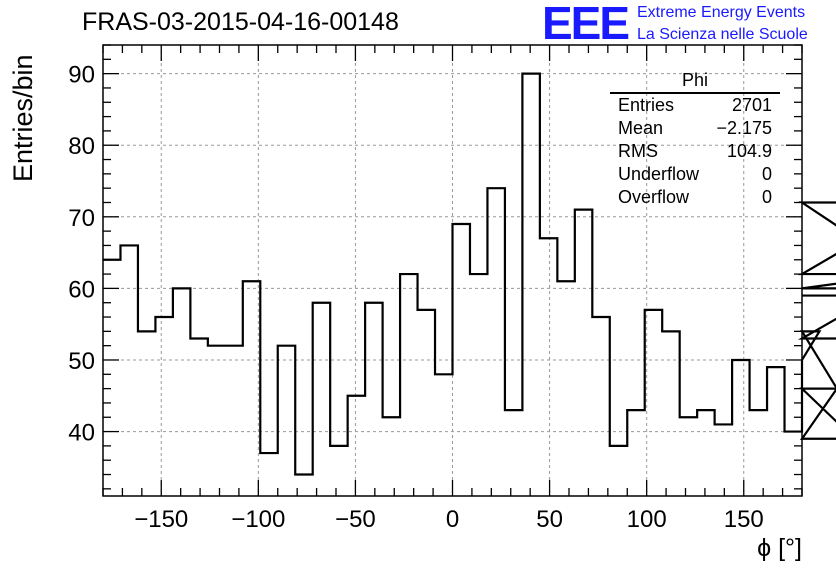  Describe the element at coordinates (23, 118) in the screenshot. I see `y-axis-label: Entries/bin` at that location.